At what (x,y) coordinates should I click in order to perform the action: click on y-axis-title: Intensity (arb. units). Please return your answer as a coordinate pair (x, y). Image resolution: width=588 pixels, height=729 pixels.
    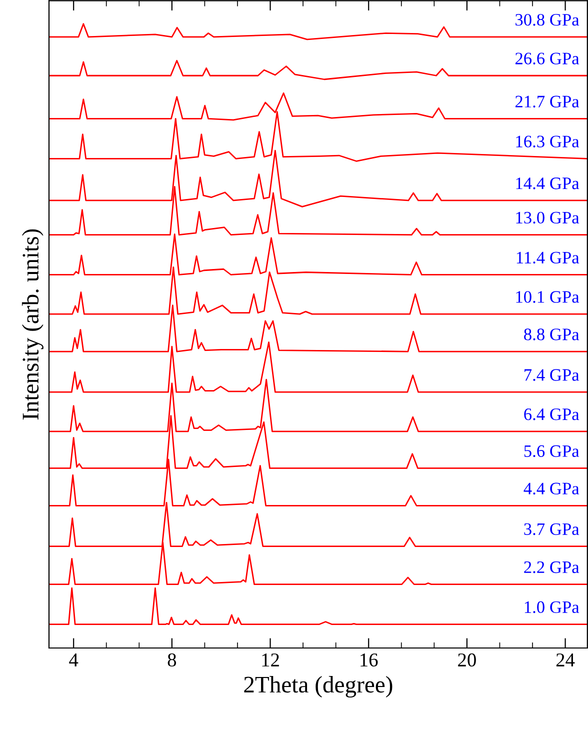
    Looking at the image, I should click on (33, 324).